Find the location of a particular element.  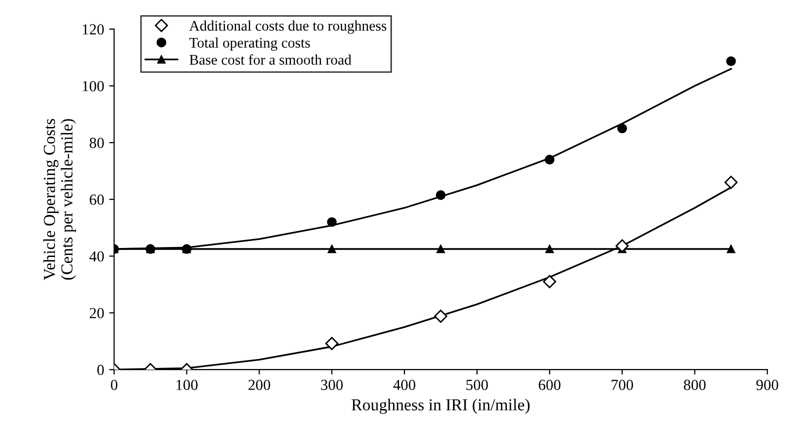

x-tick-label: 600 is located at coordinates (549, 385).